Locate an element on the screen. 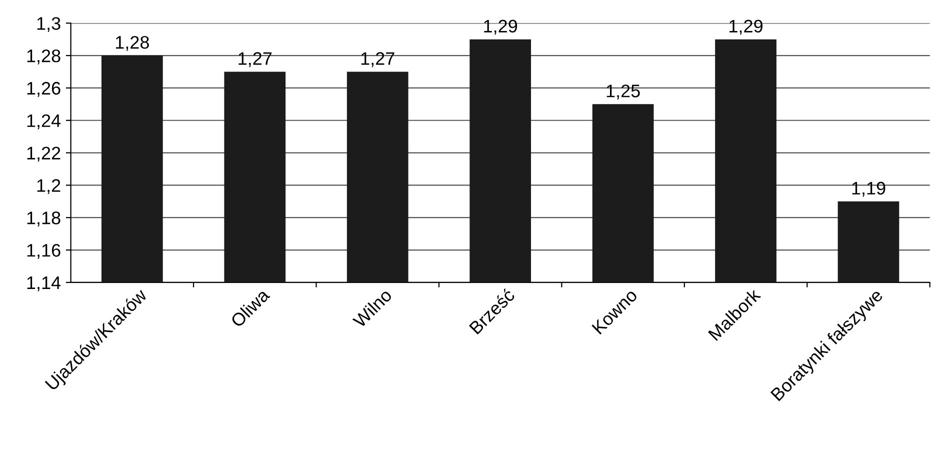  data-label: 1,28 is located at coordinates (132, 43).